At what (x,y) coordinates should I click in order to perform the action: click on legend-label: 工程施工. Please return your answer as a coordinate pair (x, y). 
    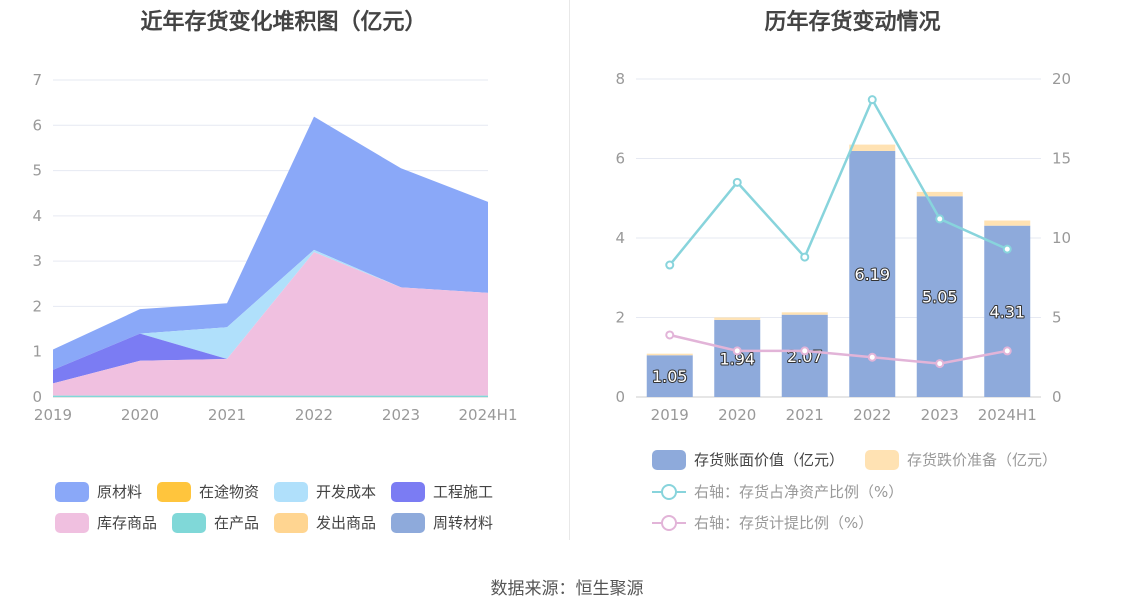
    Looking at the image, I should click on (463, 492).